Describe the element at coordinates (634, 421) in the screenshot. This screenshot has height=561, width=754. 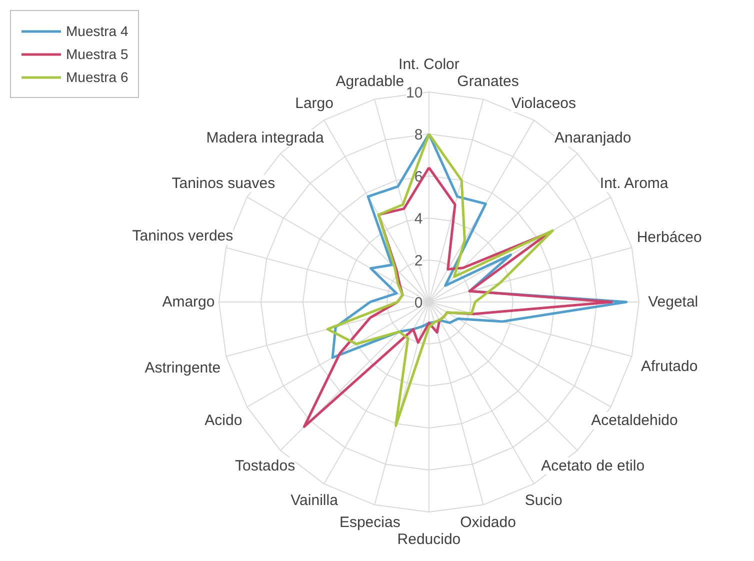
I see `spoke-label: Acetaldehido` at that location.